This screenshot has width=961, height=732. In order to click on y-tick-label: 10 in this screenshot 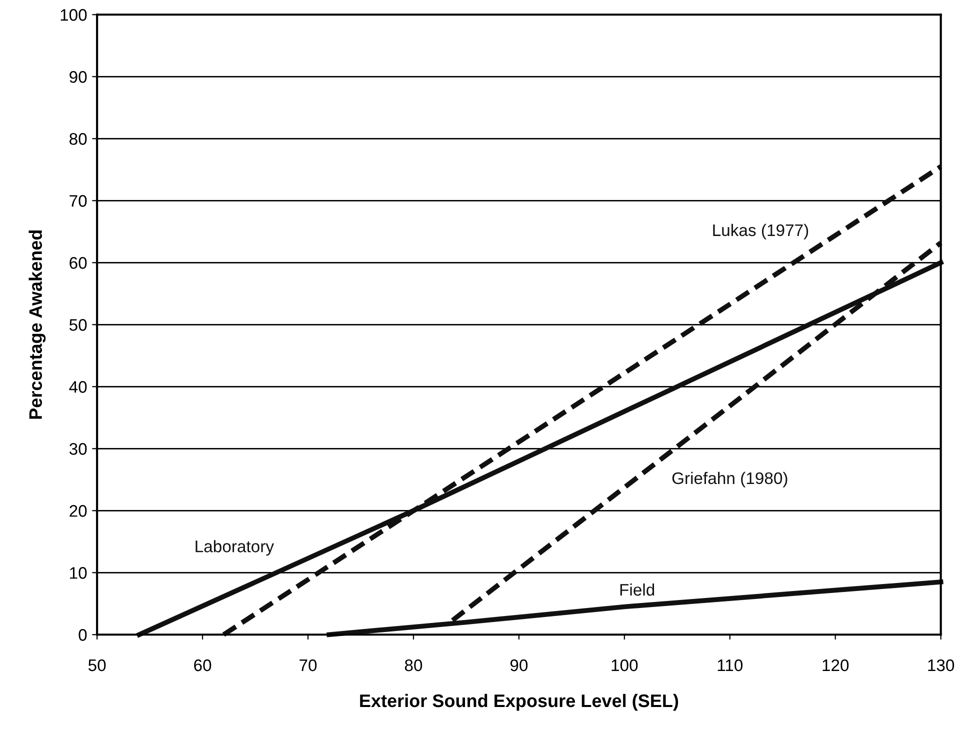, I will do `click(78, 573)`.